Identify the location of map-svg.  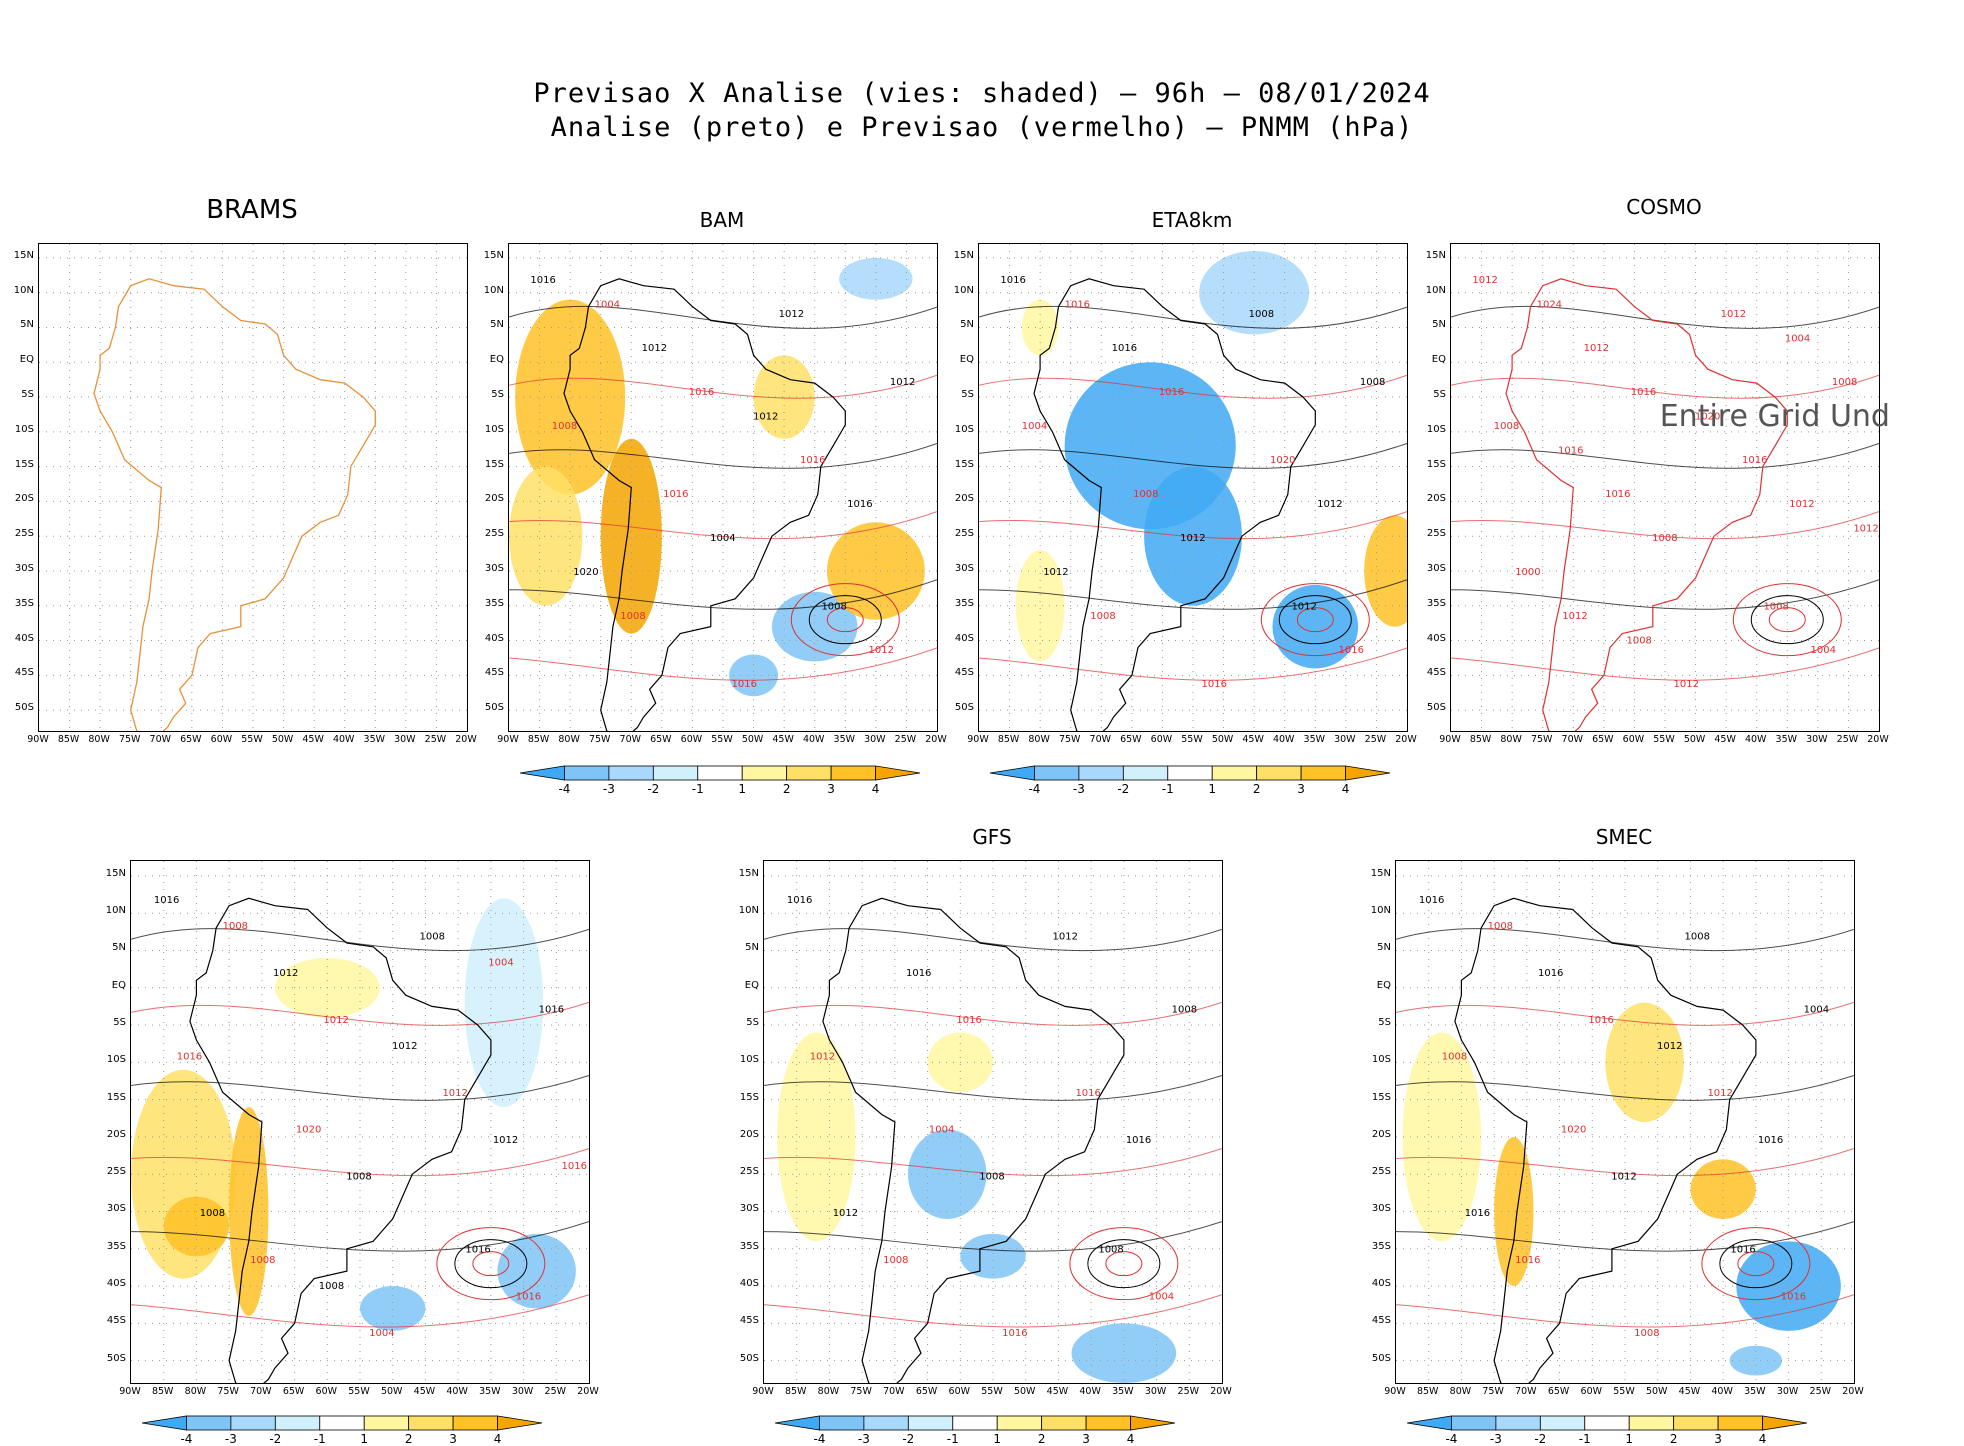
(253, 487).